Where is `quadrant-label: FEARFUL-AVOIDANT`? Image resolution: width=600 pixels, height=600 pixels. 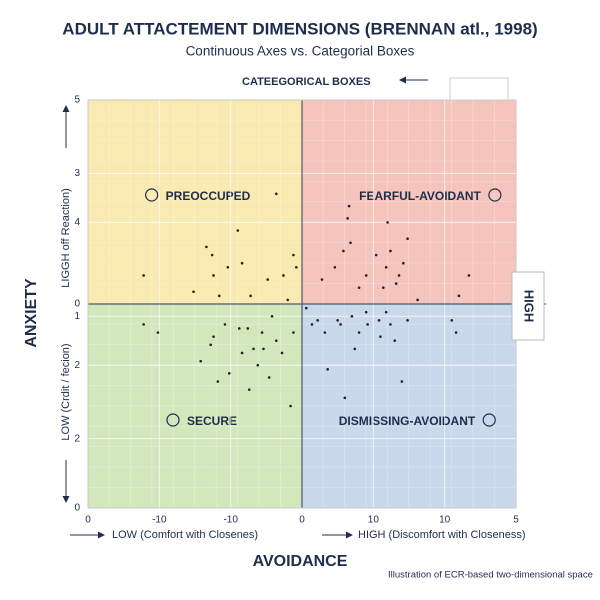 quadrant-label: FEARFUL-AVOIDANT is located at coordinates (420, 196).